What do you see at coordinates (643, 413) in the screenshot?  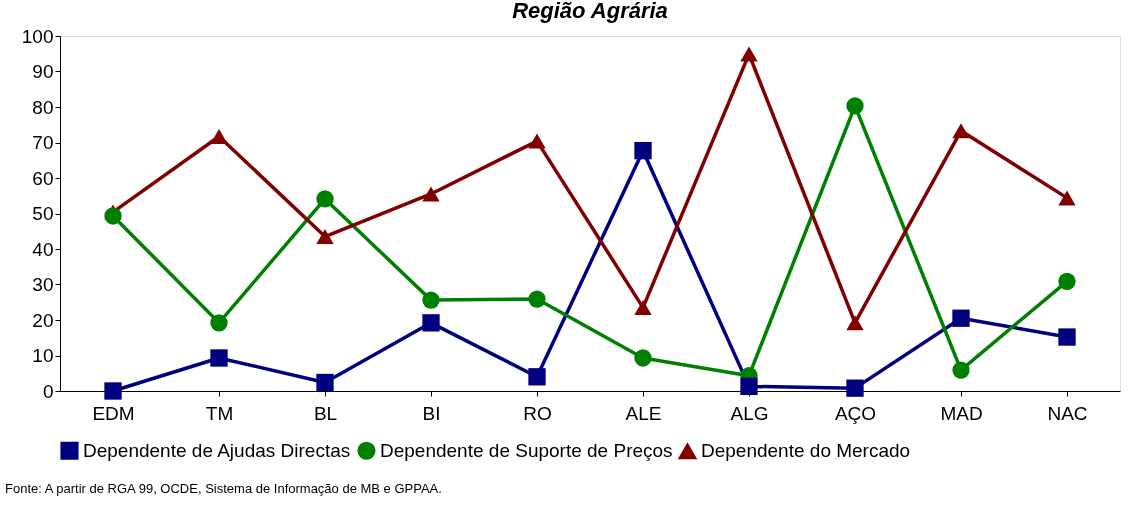 I see `x-tick-label: ALE` at bounding box center [643, 413].